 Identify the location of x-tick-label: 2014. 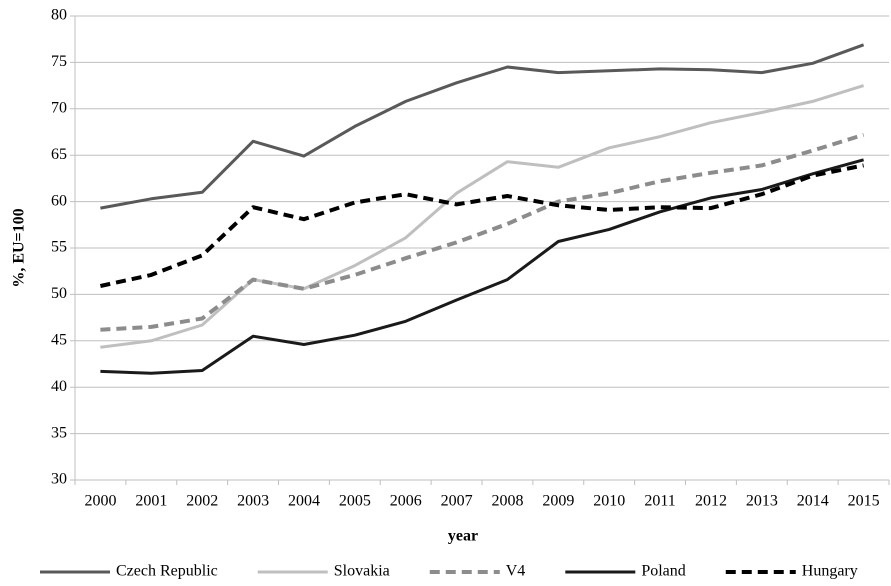
(813, 501).